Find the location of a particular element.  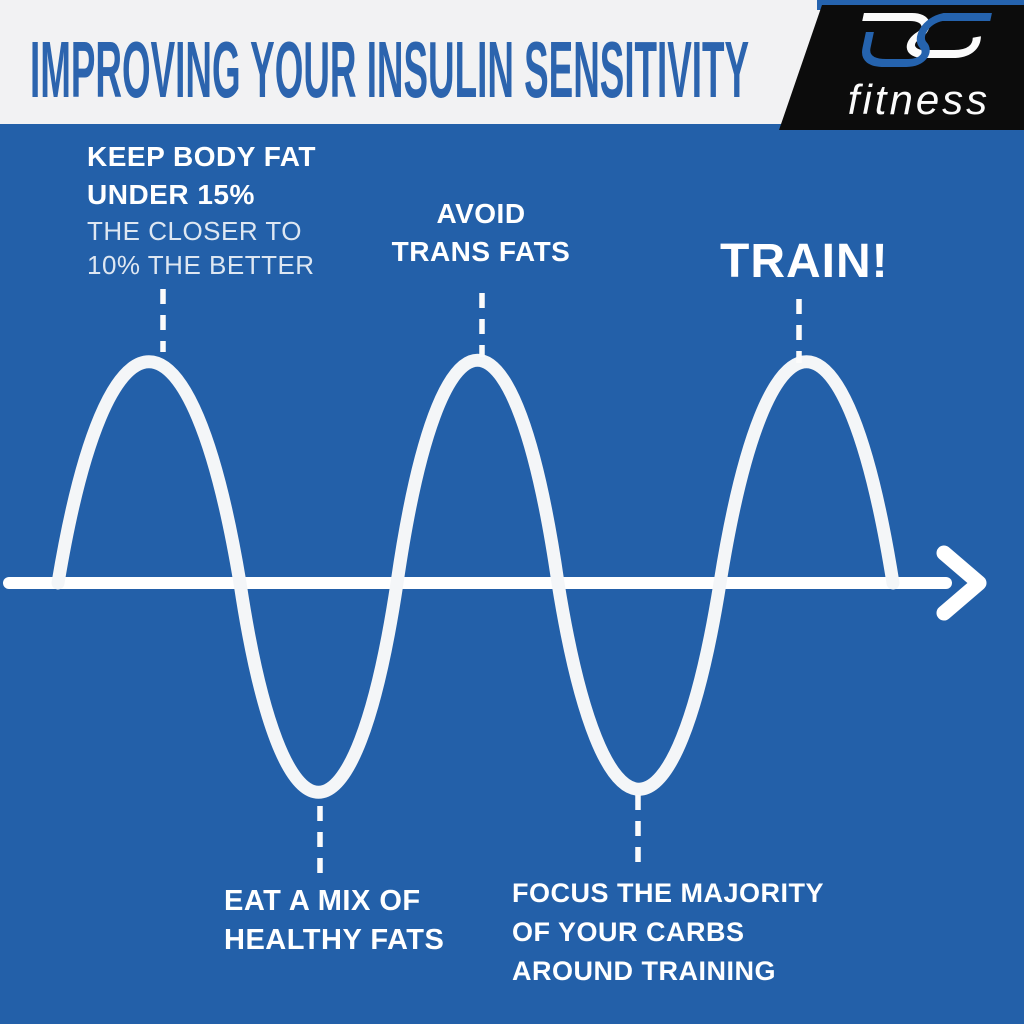

annotation-line: UNDER 15% is located at coordinates (171, 194).